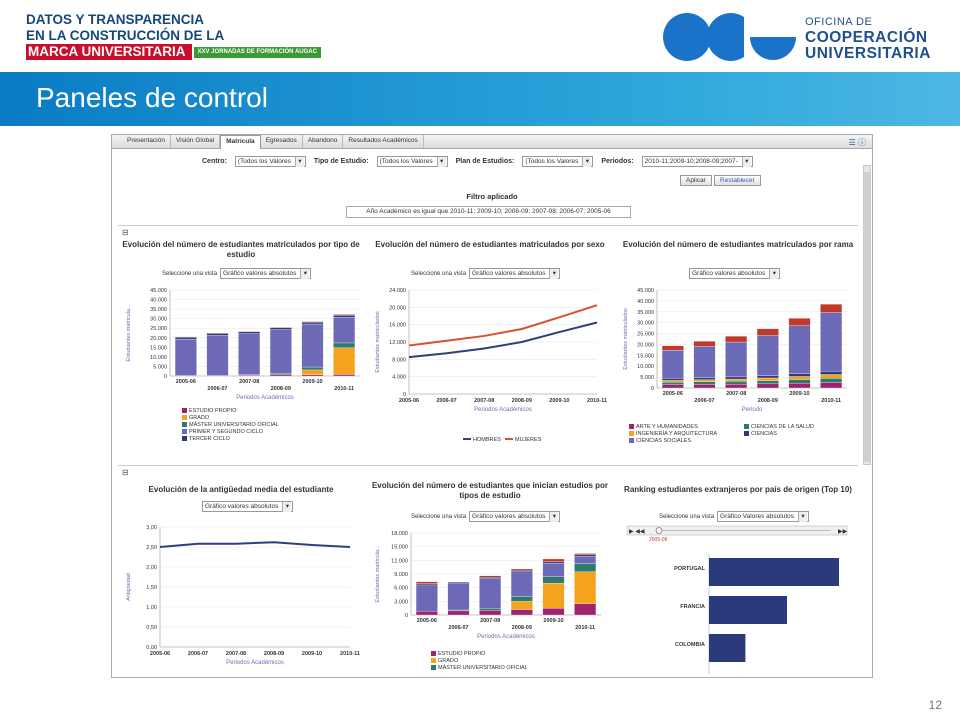 The height and width of the screenshot is (720, 960). I want to click on x-tick-label: 2006-07, so click(458, 628).